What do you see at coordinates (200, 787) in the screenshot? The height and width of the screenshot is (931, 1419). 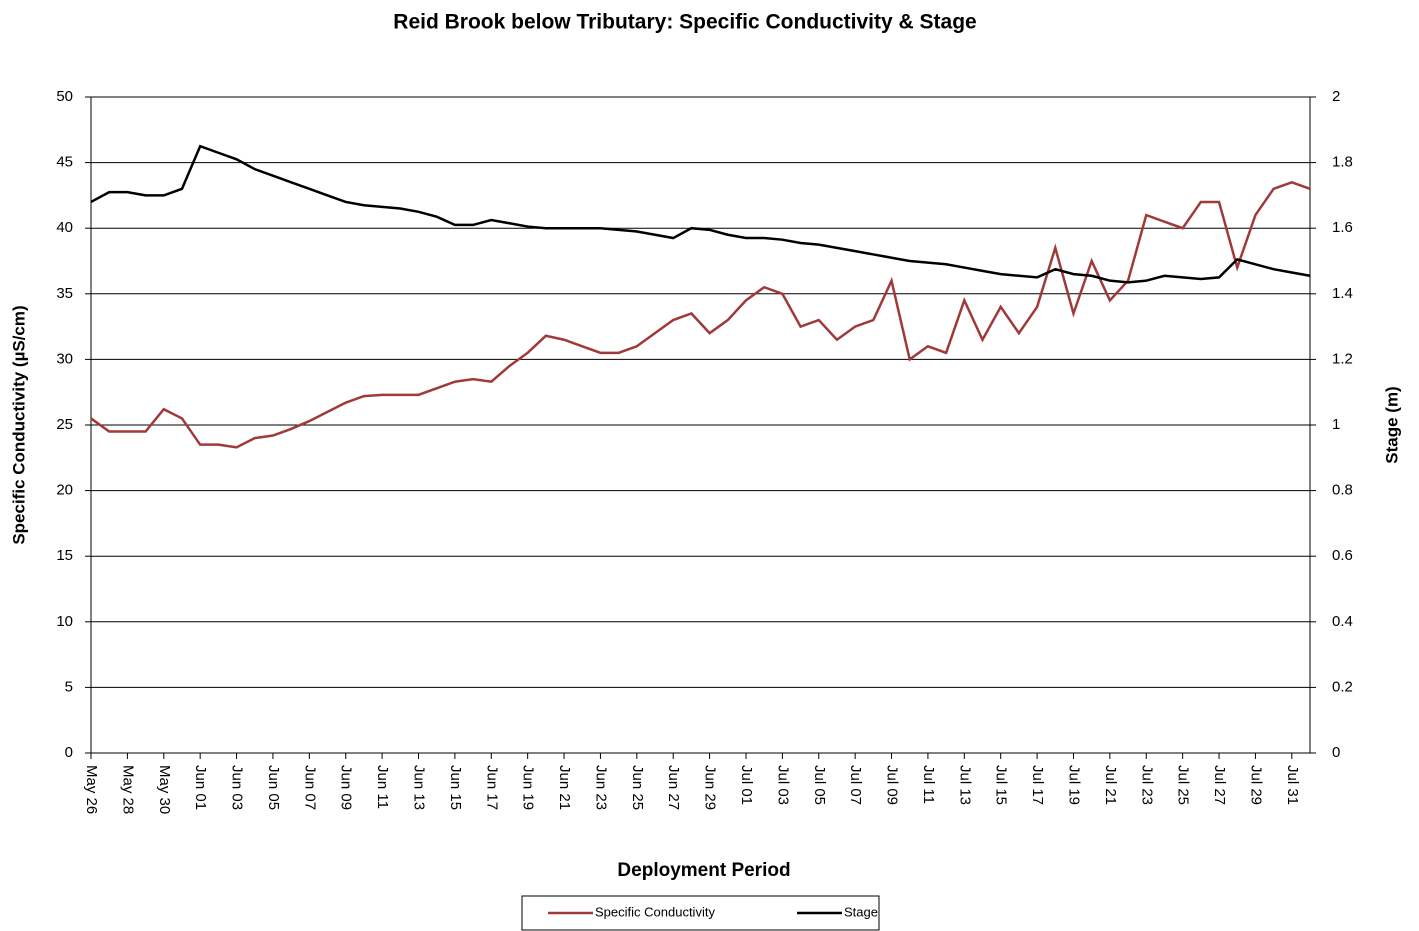 I see `x-tick-label: Jun 01` at bounding box center [200, 787].